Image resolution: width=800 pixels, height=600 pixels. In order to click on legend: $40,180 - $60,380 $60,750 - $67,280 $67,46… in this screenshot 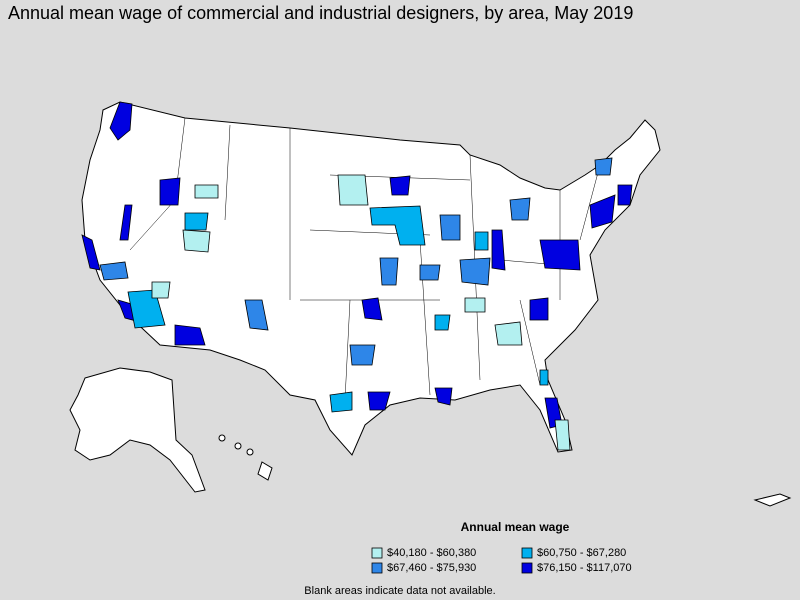, I will do `click(501, 560)`.